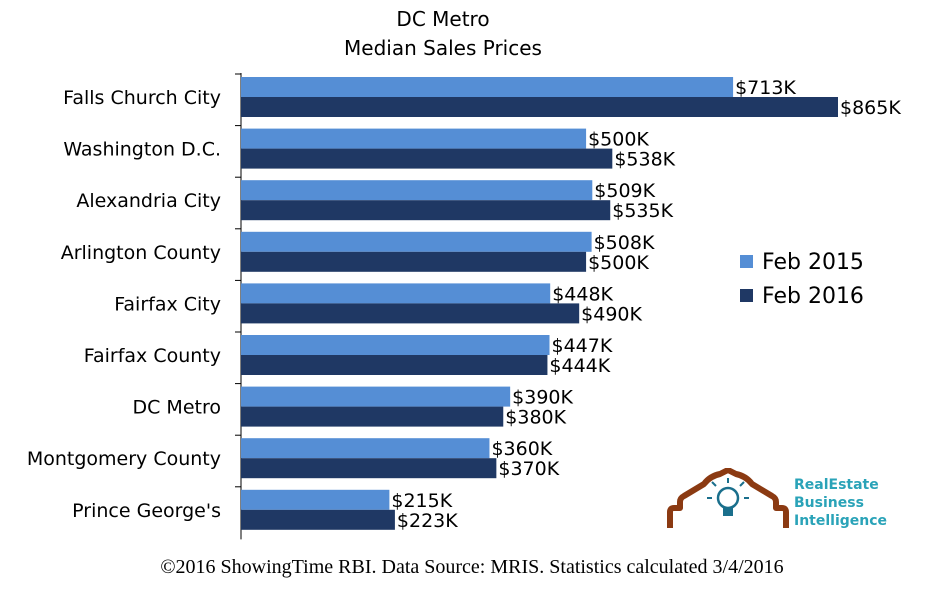 Image resolution: width=944 pixels, height=604 pixels. Describe the element at coordinates (728, 497) in the screenshot. I see `house-lightbulb-icon` at that location.